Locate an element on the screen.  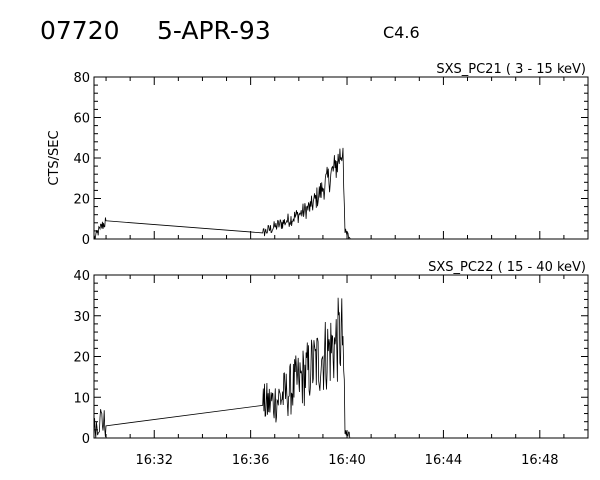
y-tick-label: 10 is located at coordinates (81, 398).